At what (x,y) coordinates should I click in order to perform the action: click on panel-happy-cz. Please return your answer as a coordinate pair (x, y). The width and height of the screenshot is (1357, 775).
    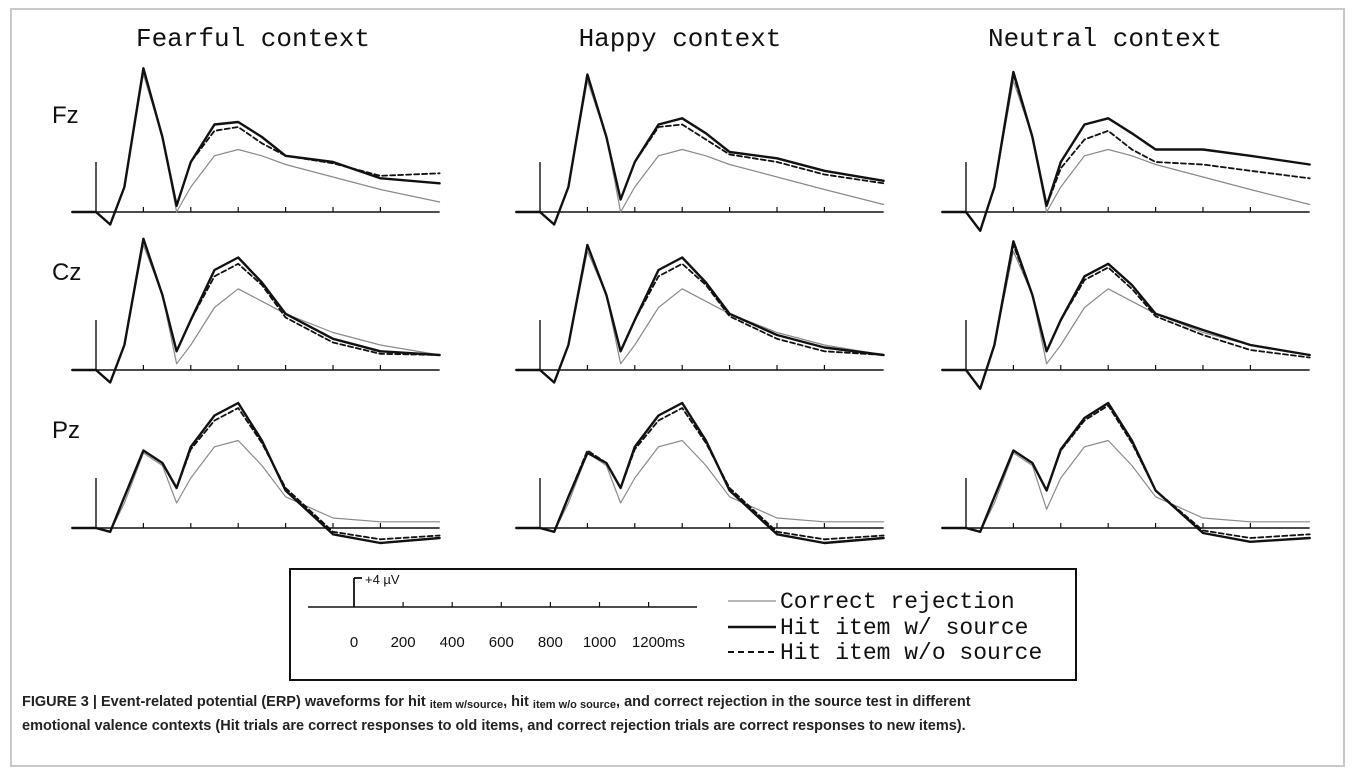
    Looking at the image, I should click on (700, 313).